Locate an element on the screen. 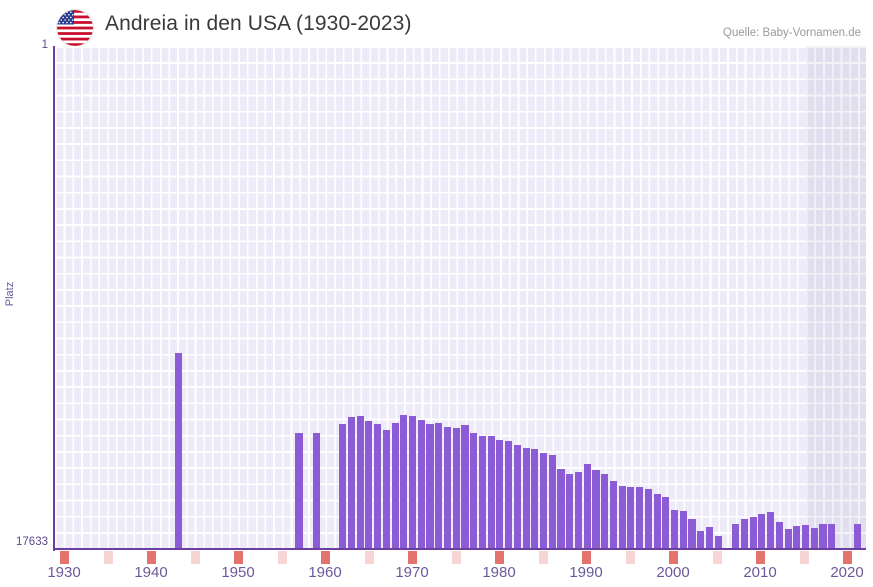  bar-1958 is located at coordinates (299, 491).